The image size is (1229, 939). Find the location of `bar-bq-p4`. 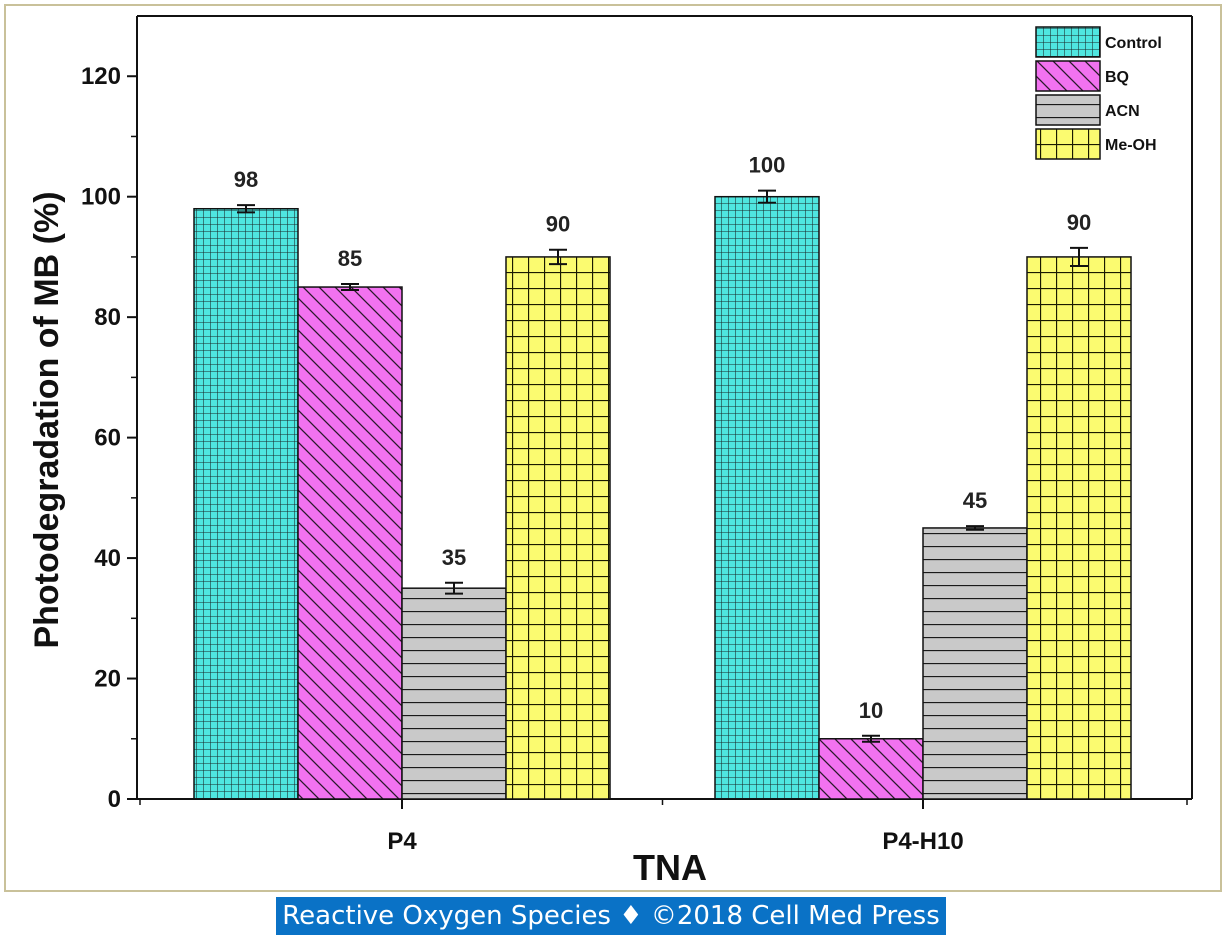

bar-bq-p4 is located at coordinates (350, 543).